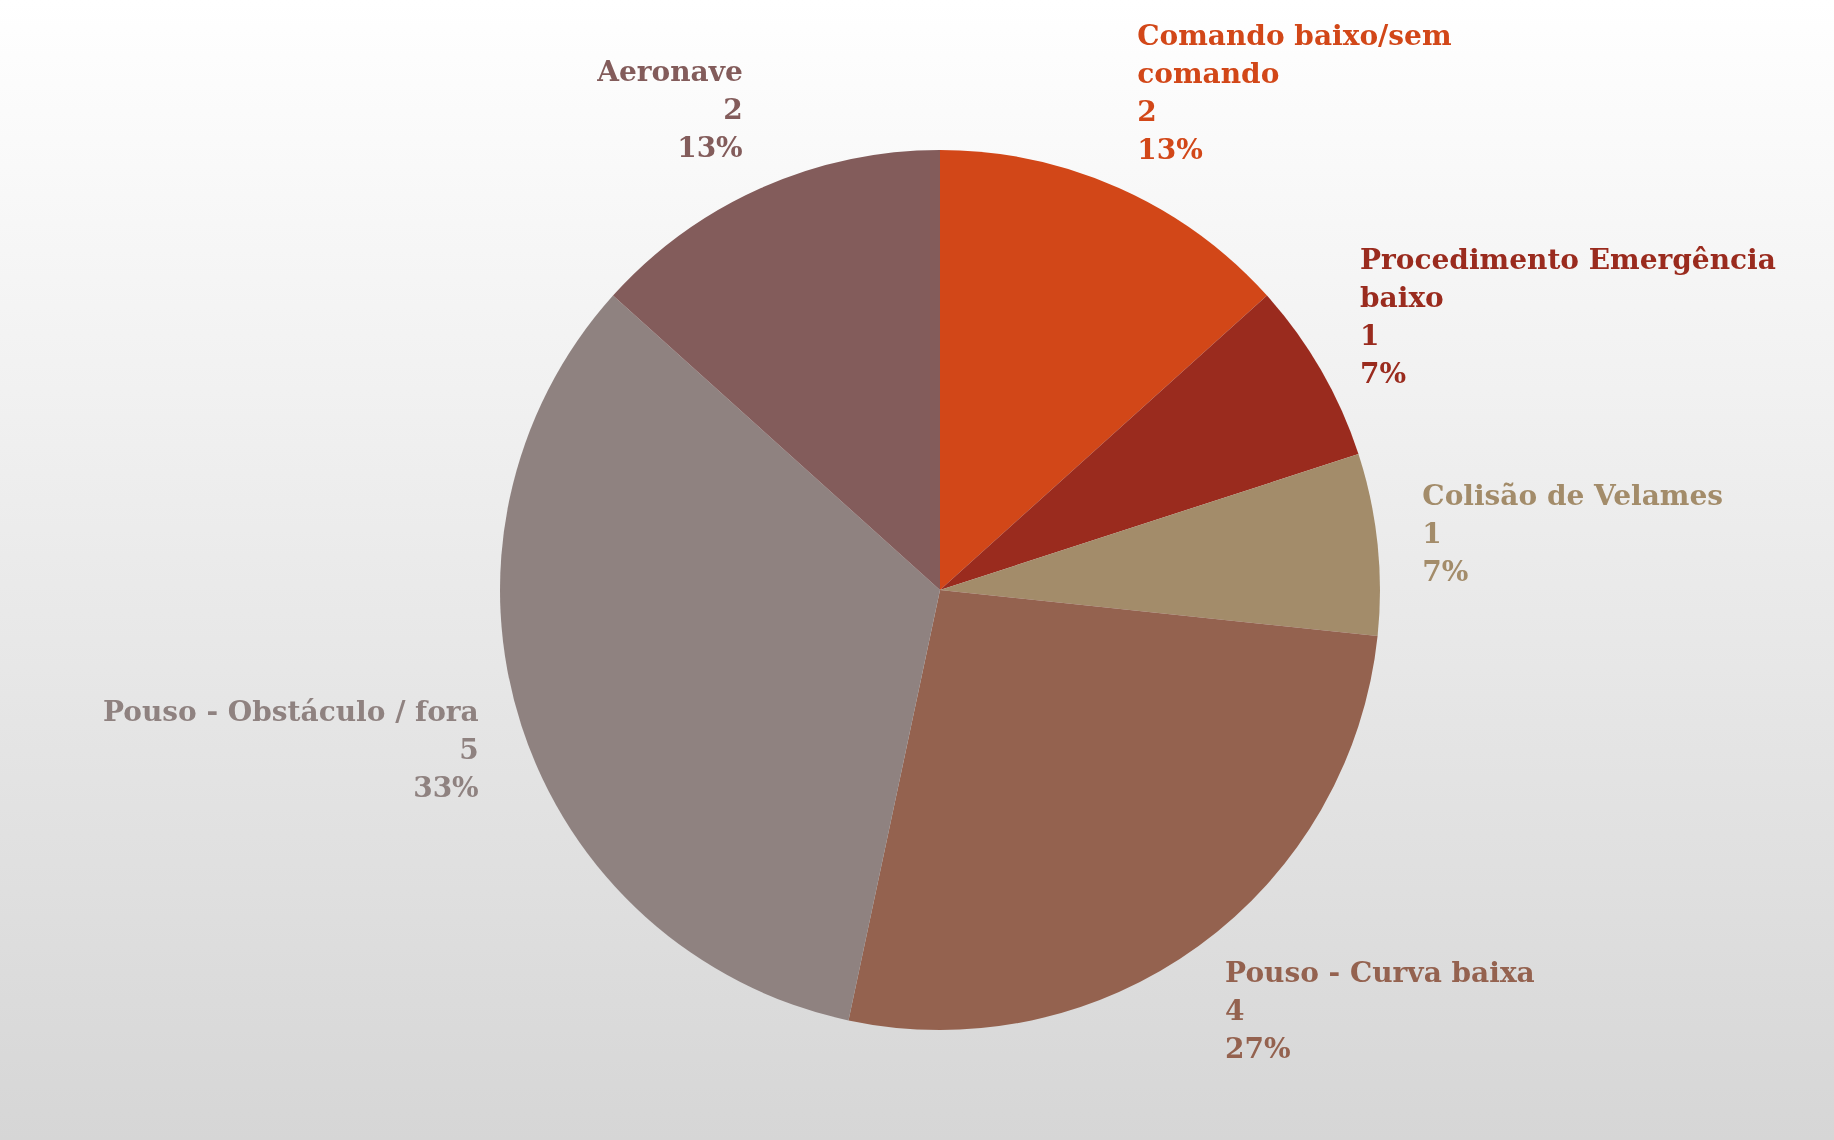 The image size is (1834, 1140). Describe the element at coordinates (1568, 279) in the screenshot. I see `slice-label: Procedimento Emergência baixo` at that location.